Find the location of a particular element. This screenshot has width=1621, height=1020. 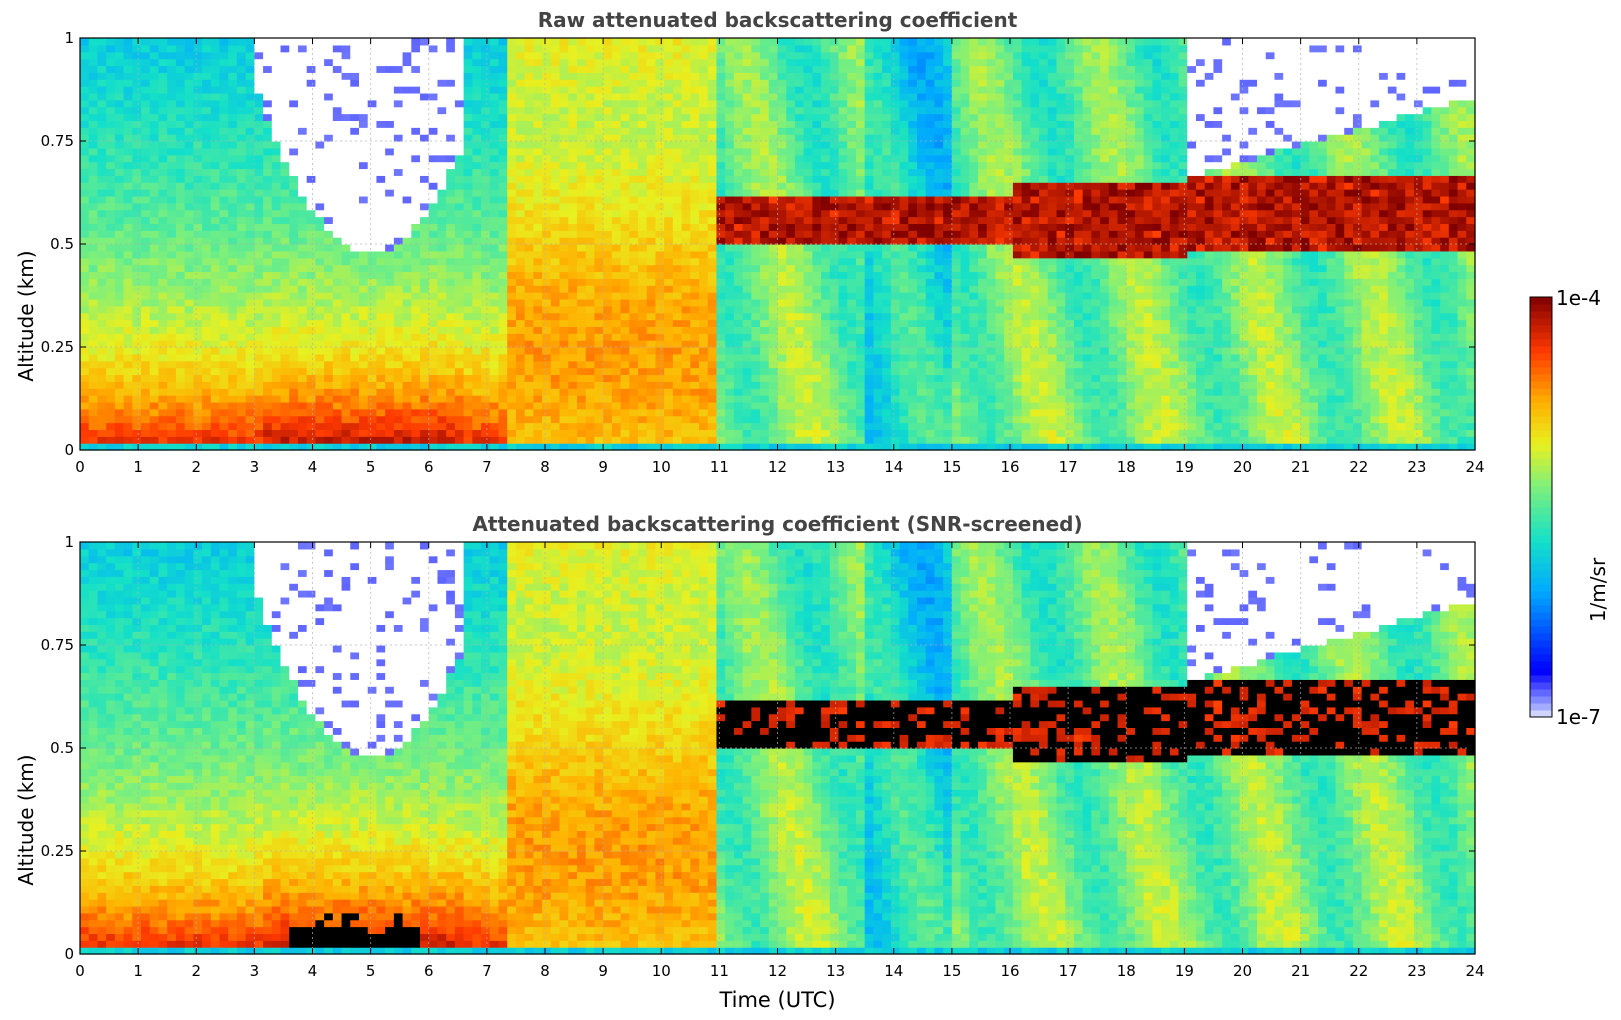

colorbar is located at coordinates (1541, 507).